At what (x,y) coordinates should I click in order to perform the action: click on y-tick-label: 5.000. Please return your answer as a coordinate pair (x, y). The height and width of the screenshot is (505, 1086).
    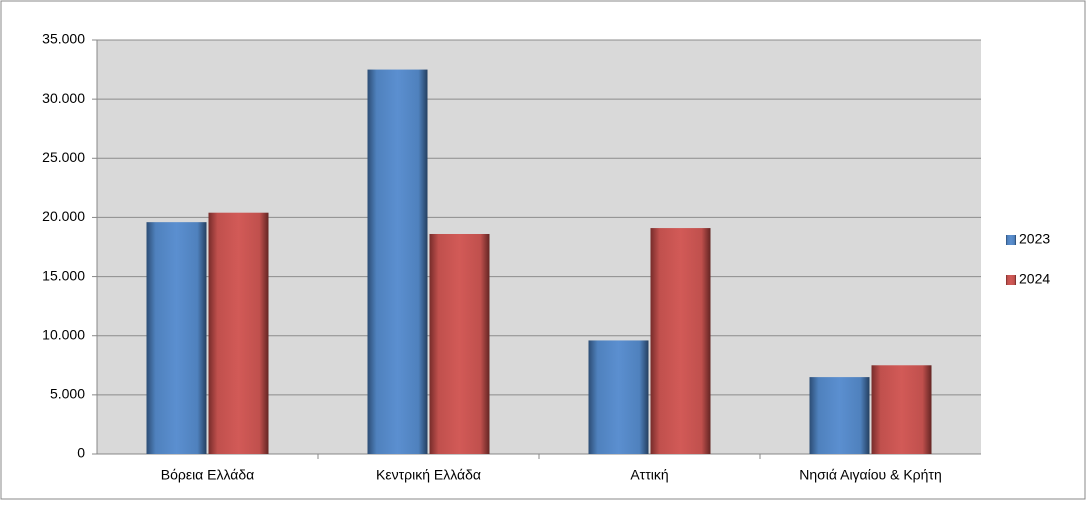
    Looking at the image, I should click on (67, 394).